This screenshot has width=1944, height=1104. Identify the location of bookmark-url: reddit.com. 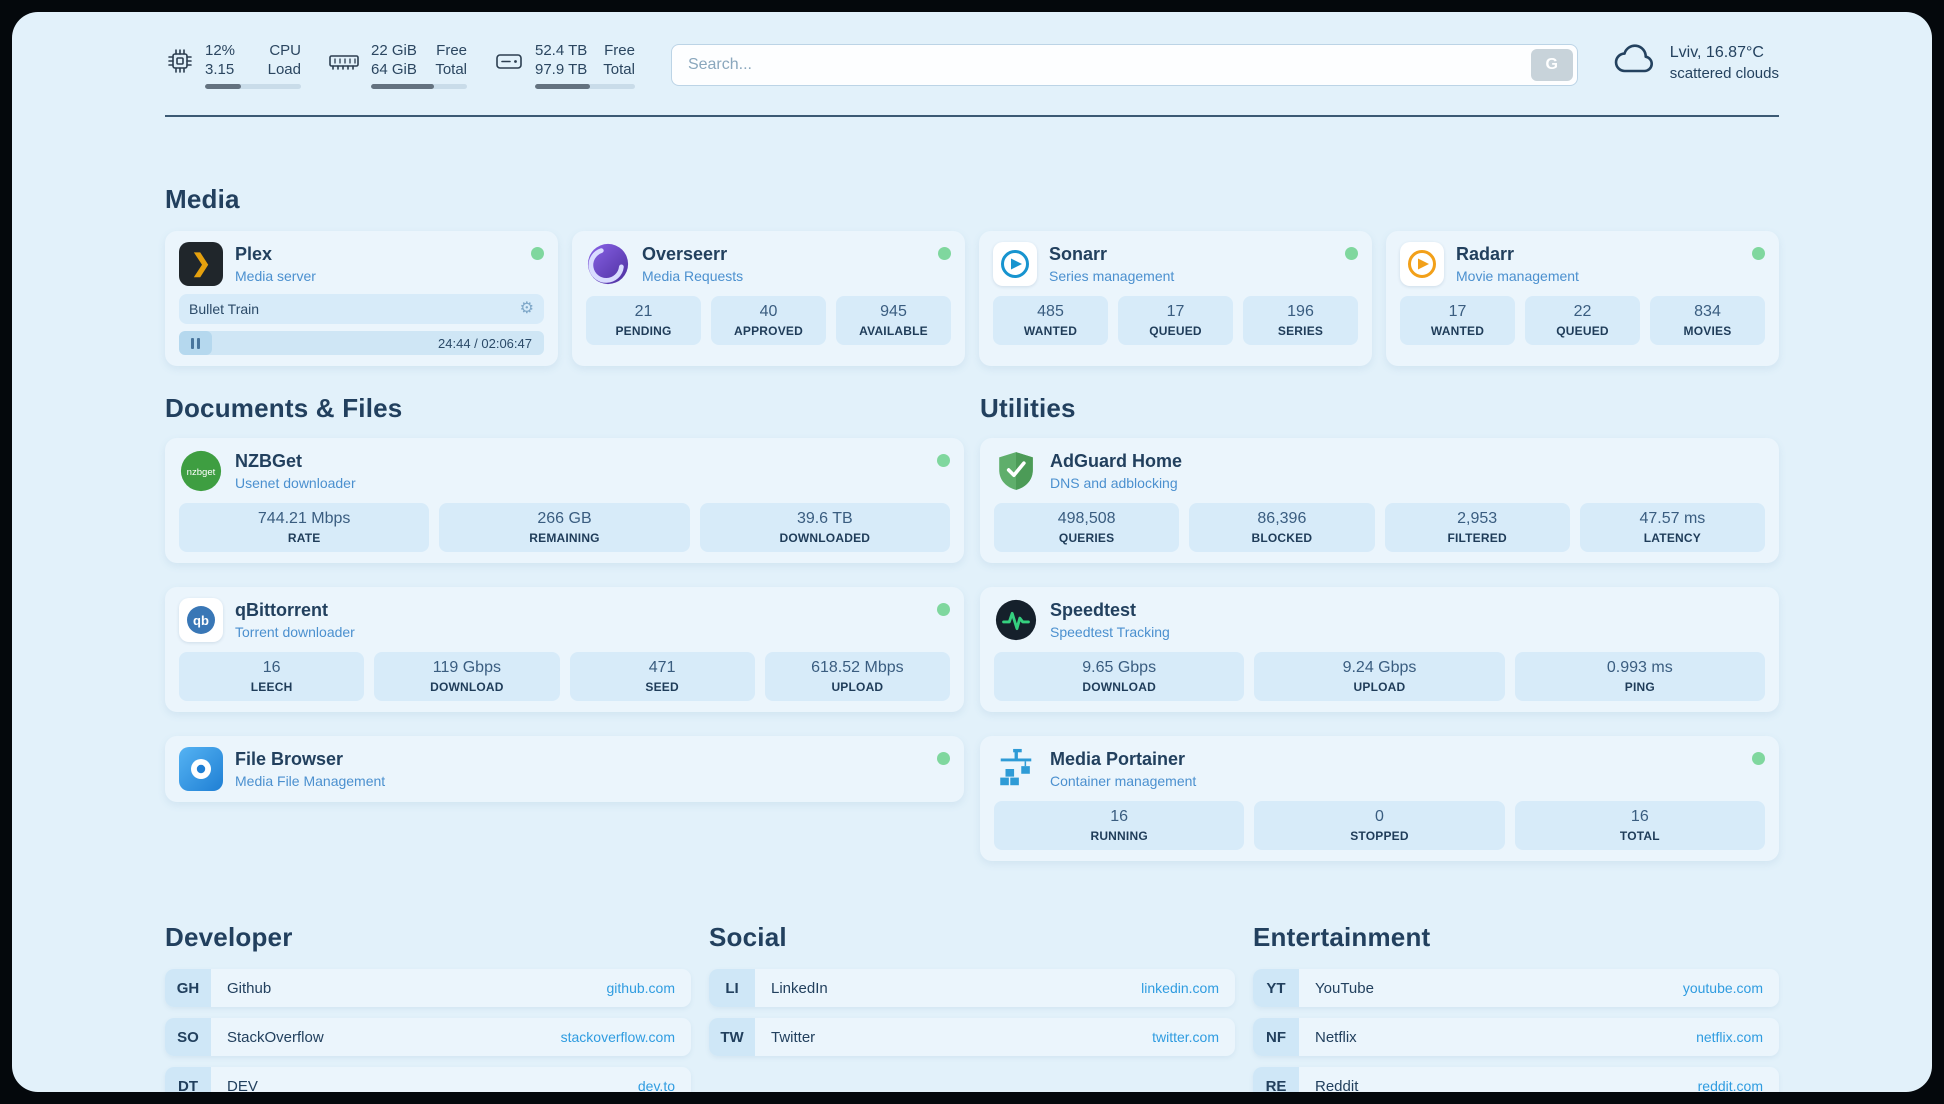
(1730, 1085).